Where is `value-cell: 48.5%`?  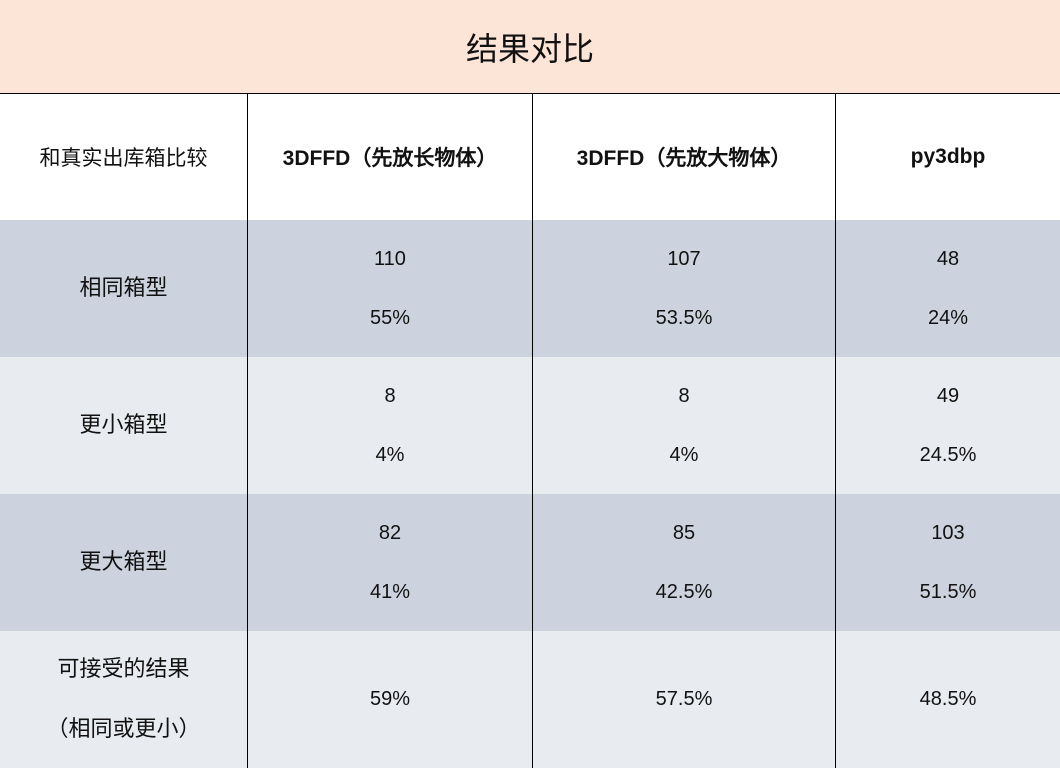
value-cell: 48.5% is located at coordinates (948, 699).